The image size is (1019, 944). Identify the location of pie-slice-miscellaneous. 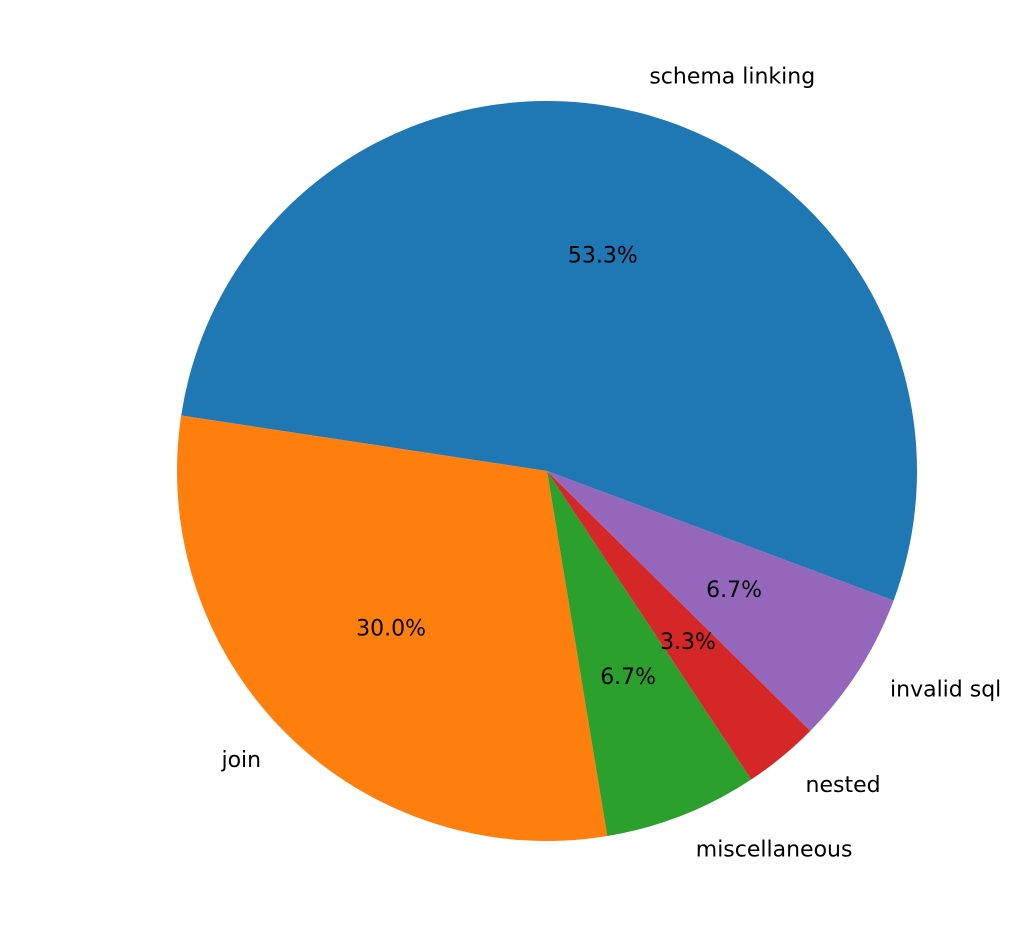
(649, 654).